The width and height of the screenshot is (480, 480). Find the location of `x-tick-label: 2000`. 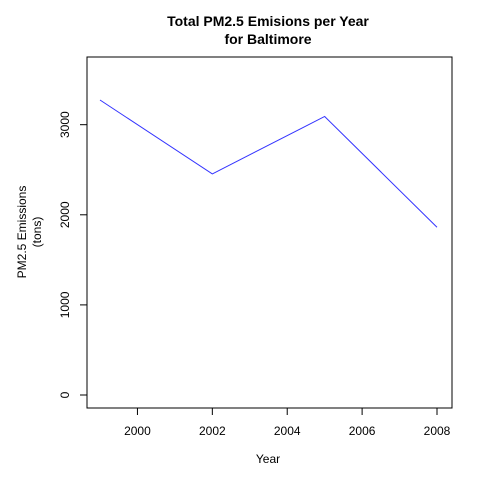

x-tick-label: 2000 is located at coordinates (137, 431).